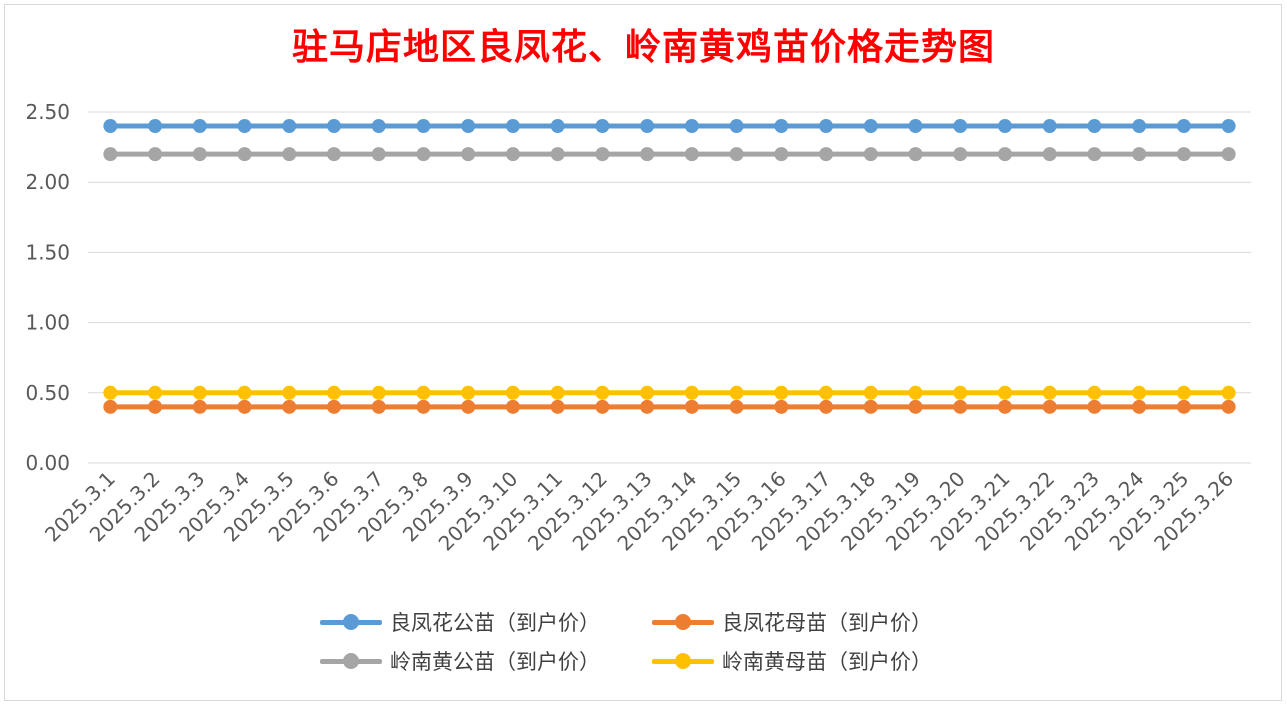 This screenshot has height=706, width=1287. What do you see at coordinates (47, 323) in the screenshot?
I see `y-tick-label: 1.00` at bounding box center [47, 323].